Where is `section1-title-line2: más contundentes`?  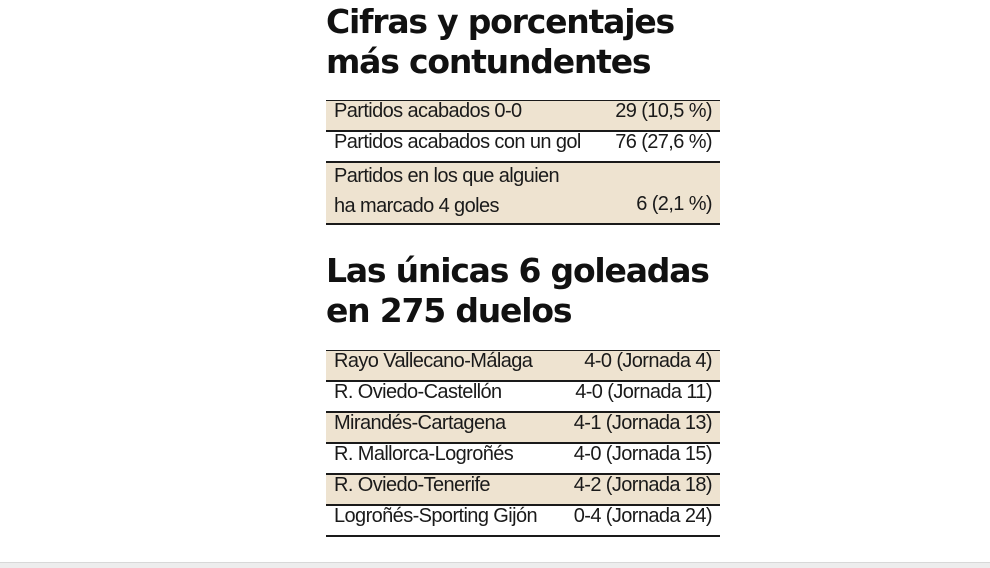
section1-title-line2: más contundentes is located at coordinates (489, 61).